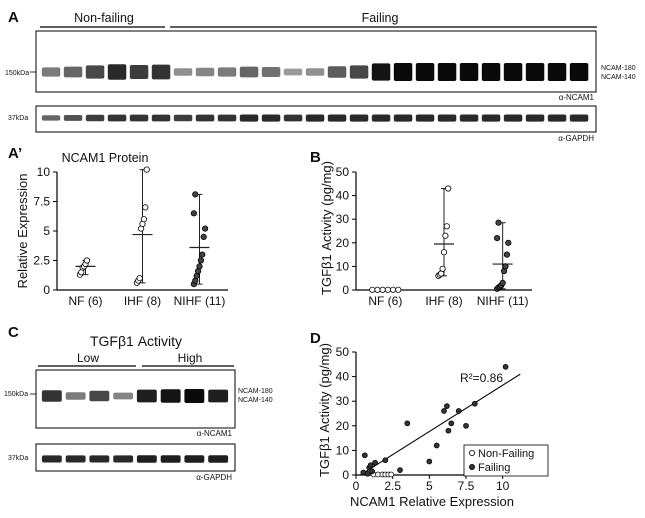  I want to click on group-low-label: Low, so click(88, 358).